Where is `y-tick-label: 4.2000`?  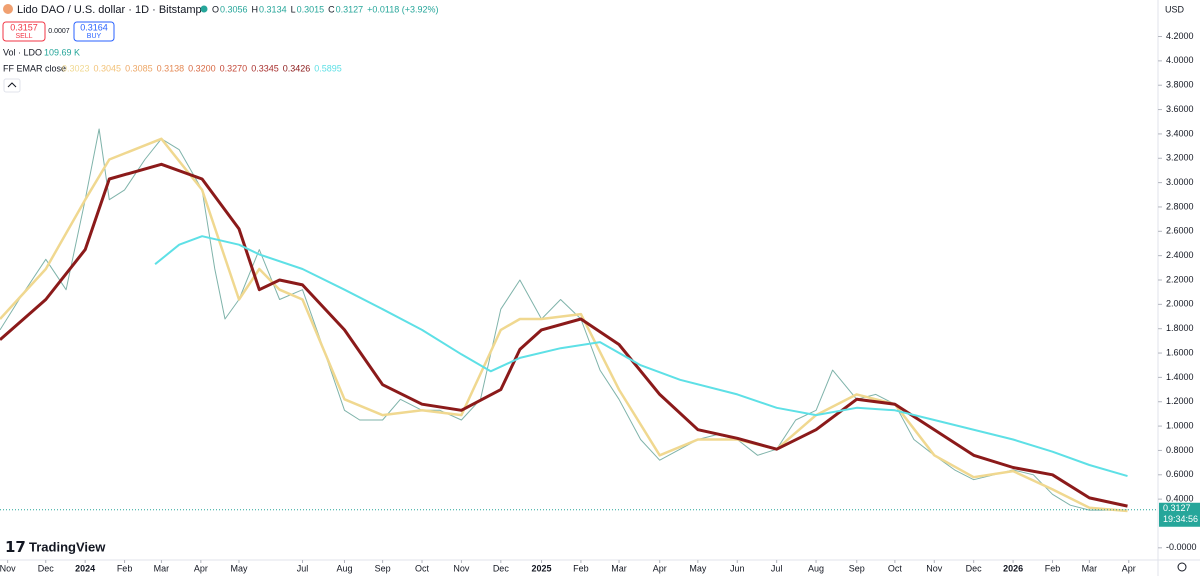 y-tick-label: 4.2000 is located at coordinates (1180, 36).